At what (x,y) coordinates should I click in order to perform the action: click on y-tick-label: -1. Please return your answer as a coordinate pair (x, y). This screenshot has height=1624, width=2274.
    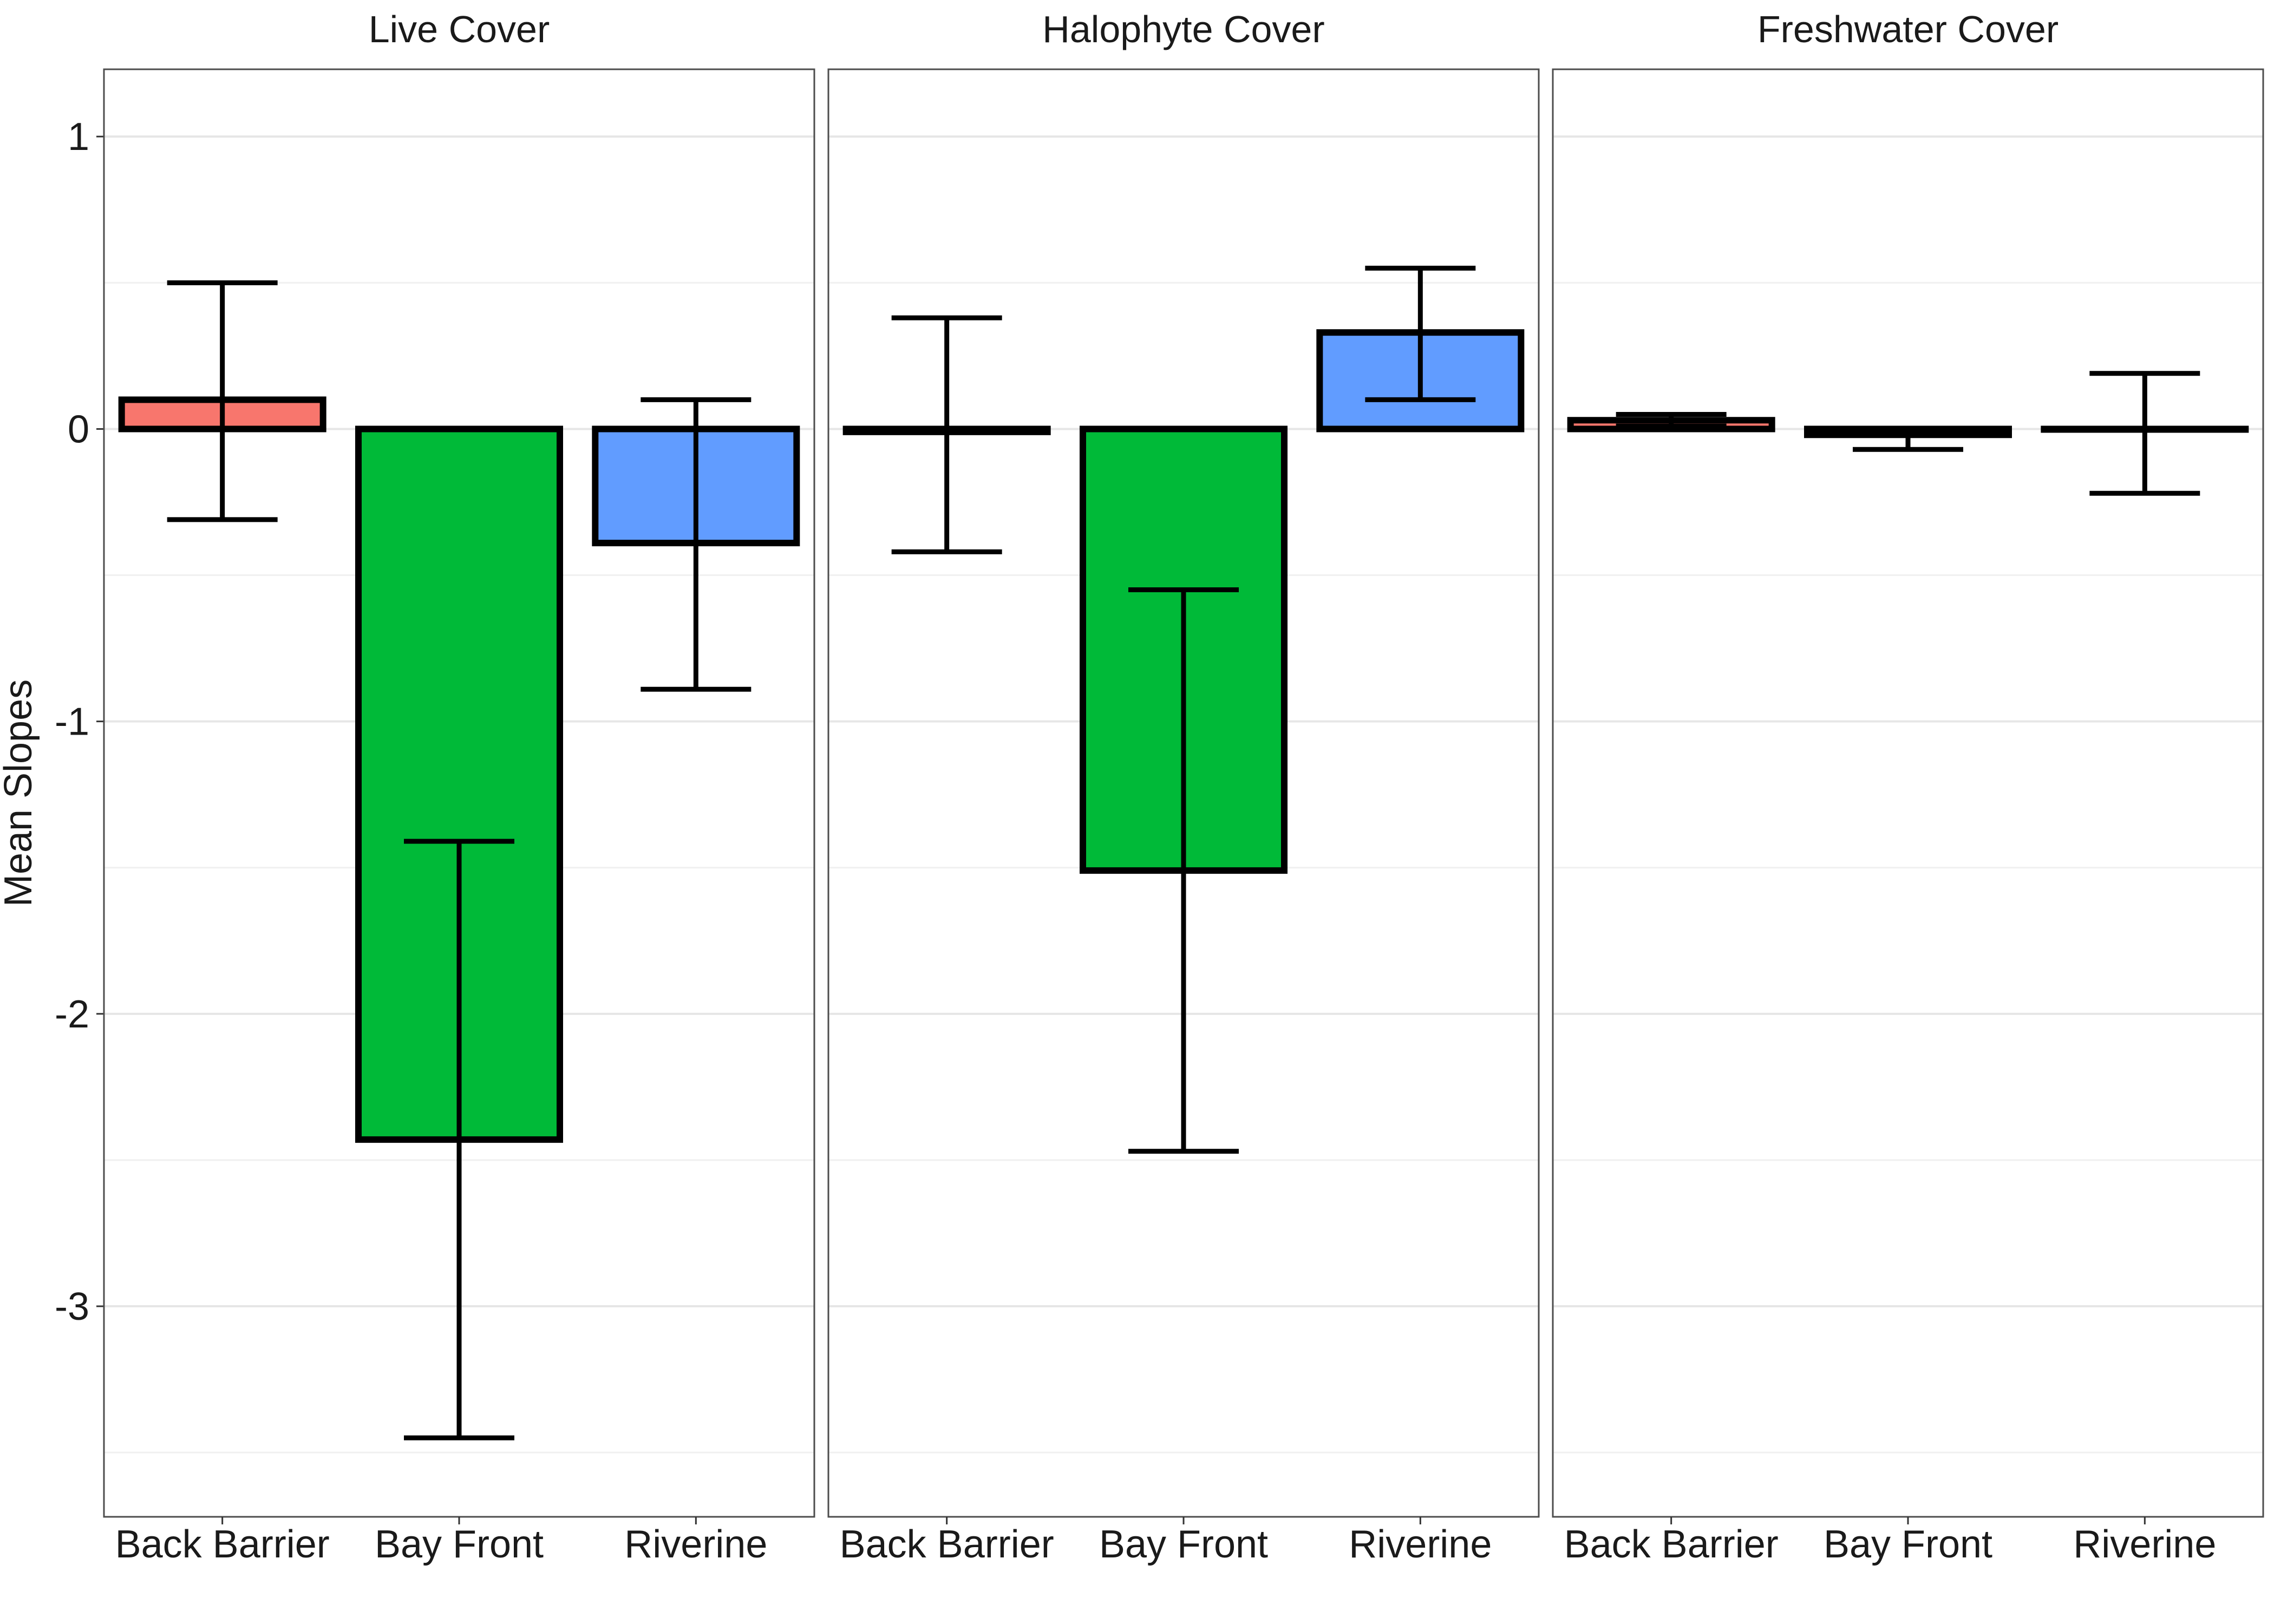
    Looking at the image, I should click on (72, 722).